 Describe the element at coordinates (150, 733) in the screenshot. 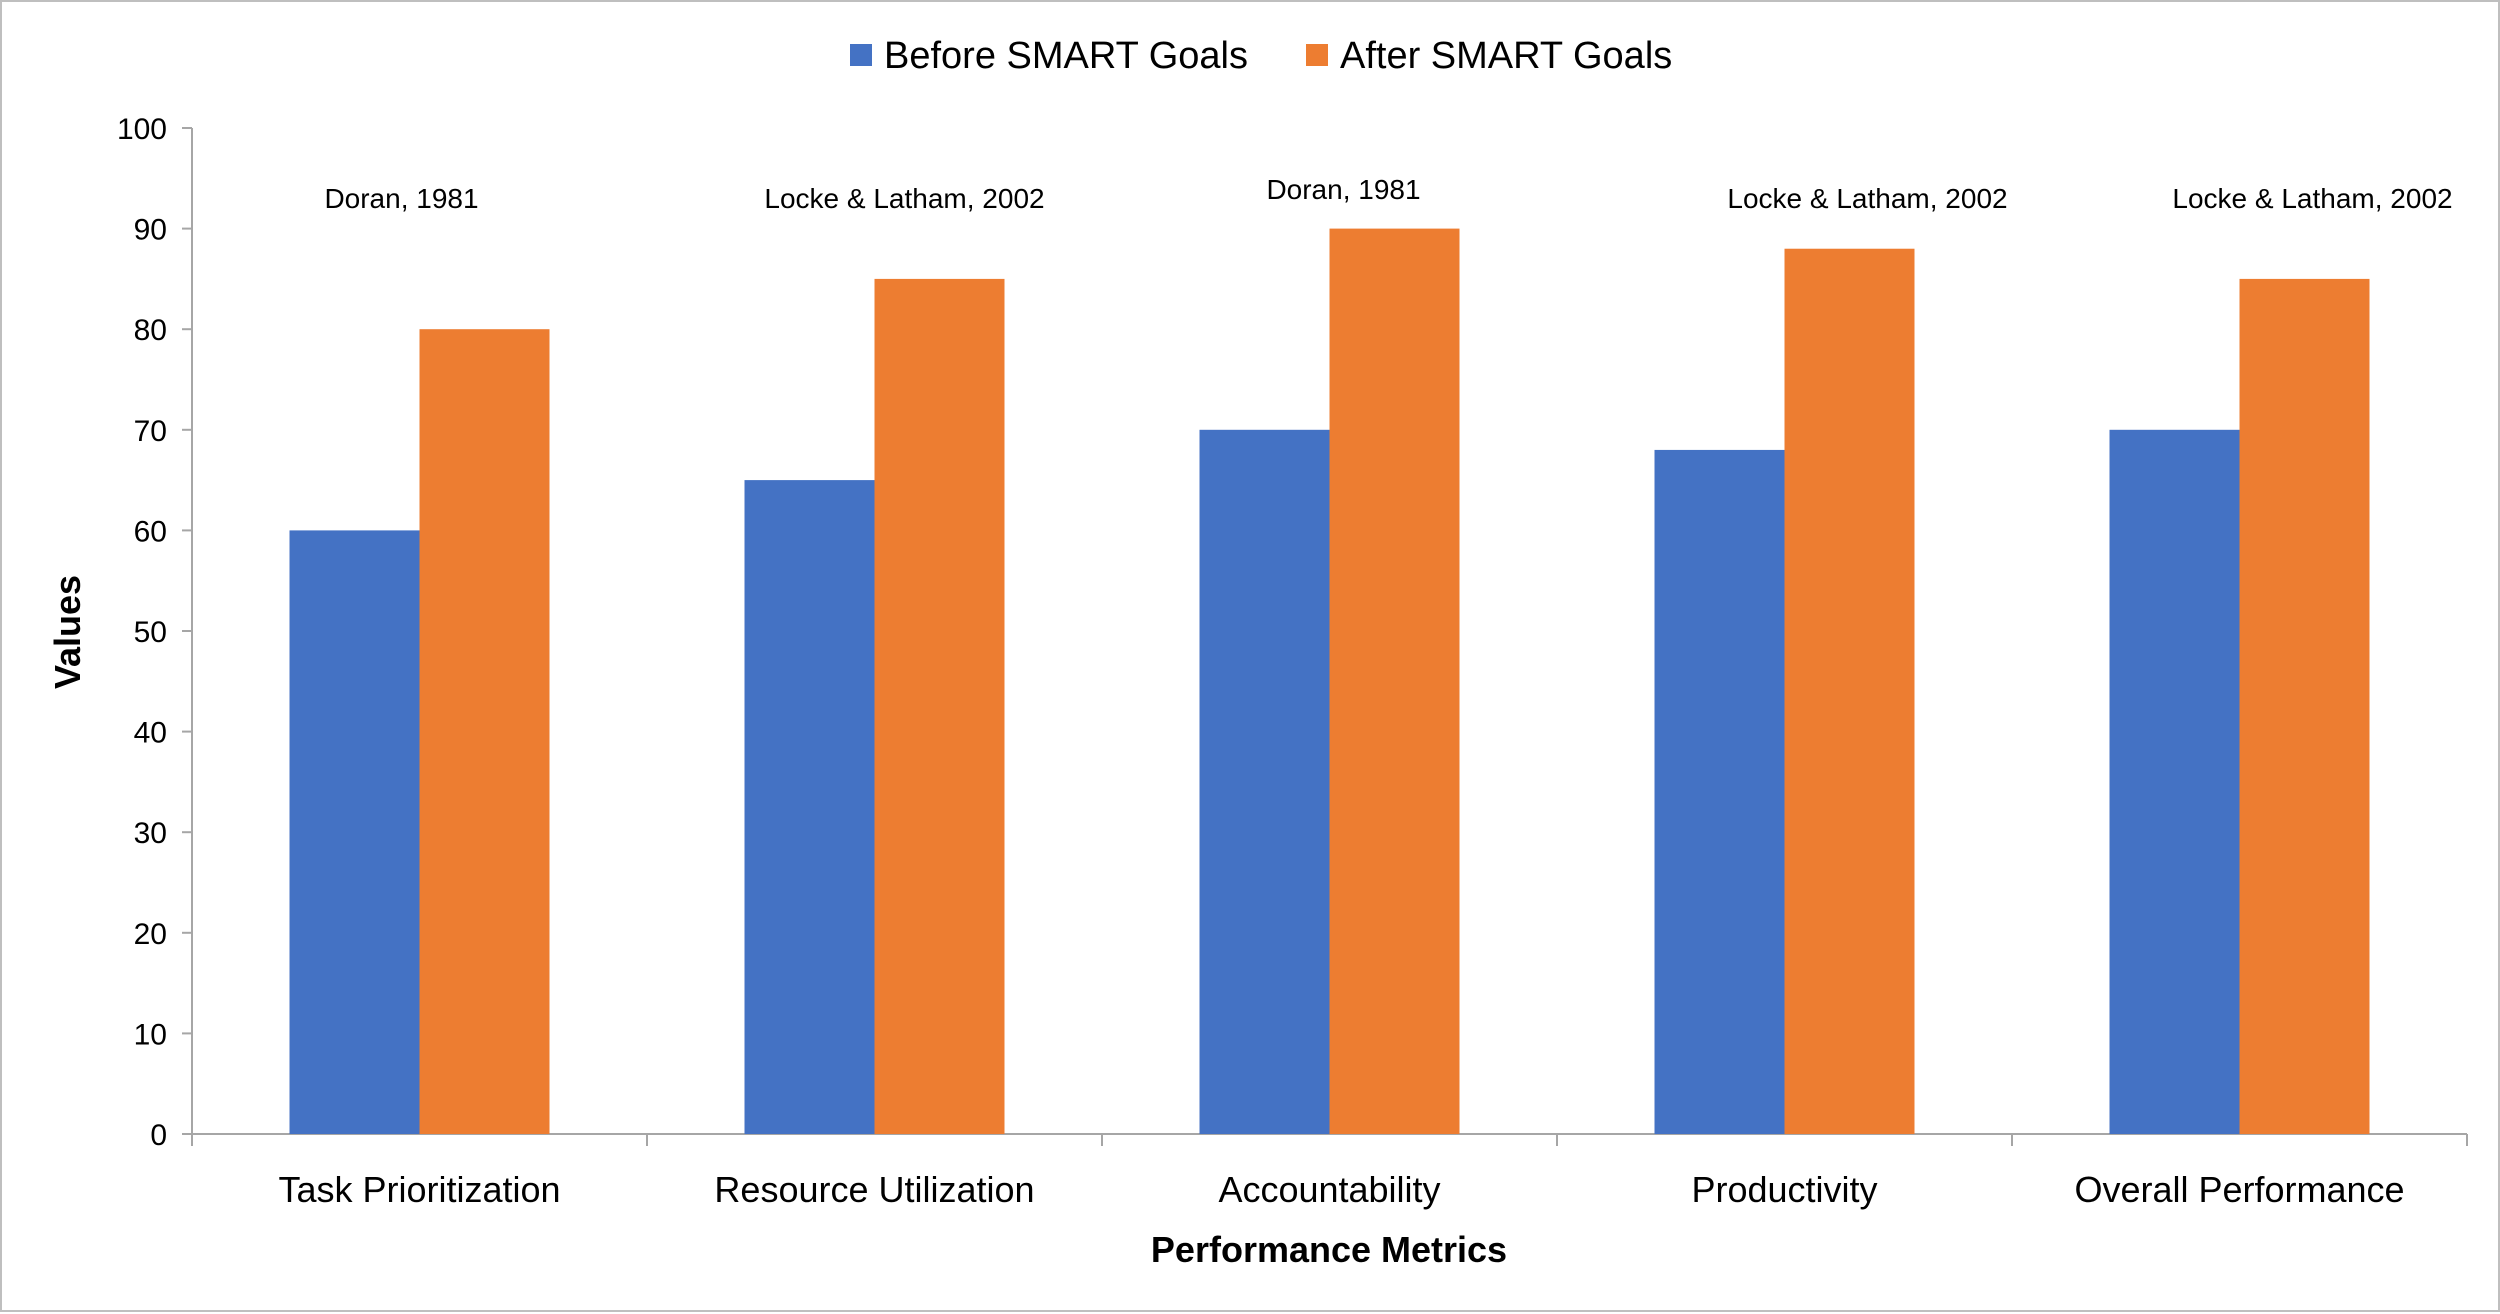

I see `y-tick-label: 40` at that location.